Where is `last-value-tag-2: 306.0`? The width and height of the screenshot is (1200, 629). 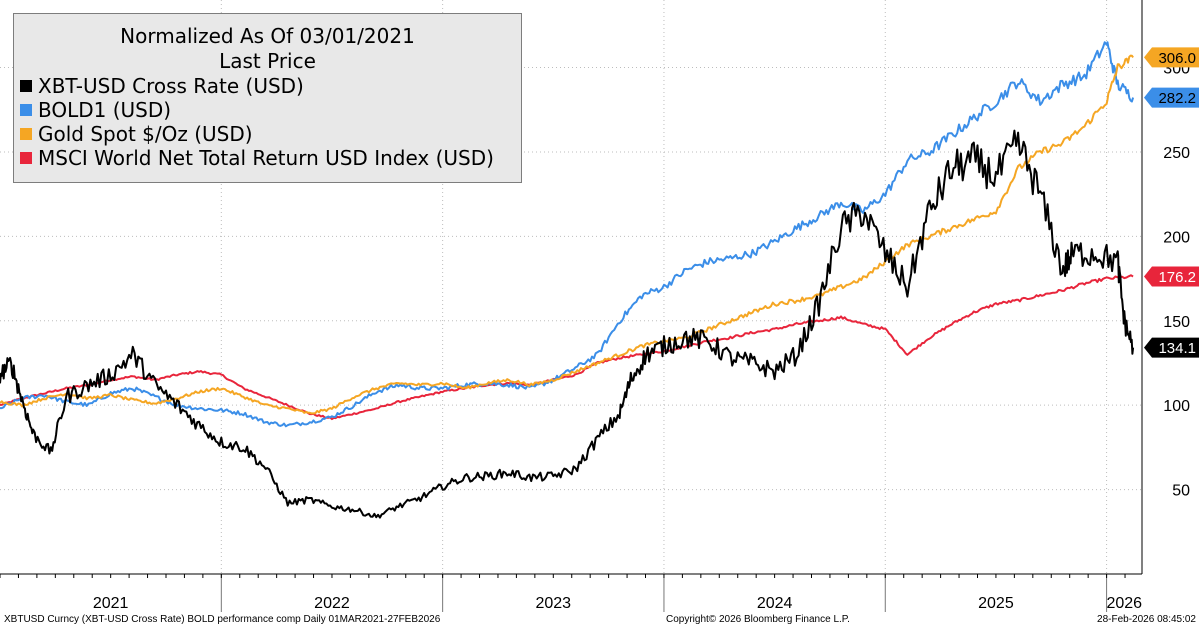 last-value-tag-2: 306.0 is located at coordinates (1171, 57).